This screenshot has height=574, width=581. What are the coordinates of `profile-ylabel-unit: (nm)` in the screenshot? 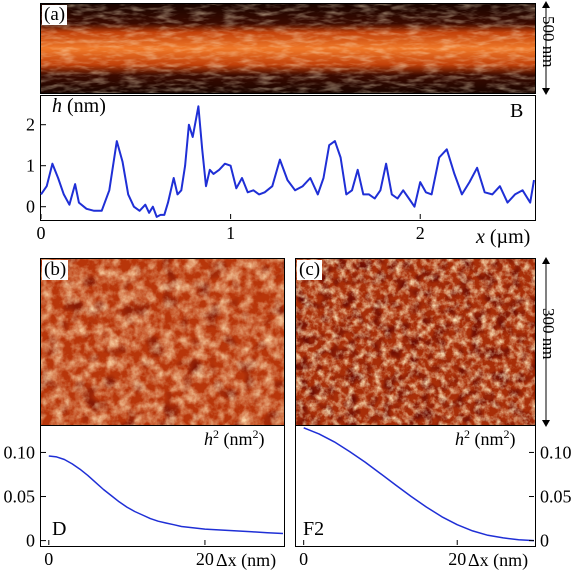 It's located at (86, 106).